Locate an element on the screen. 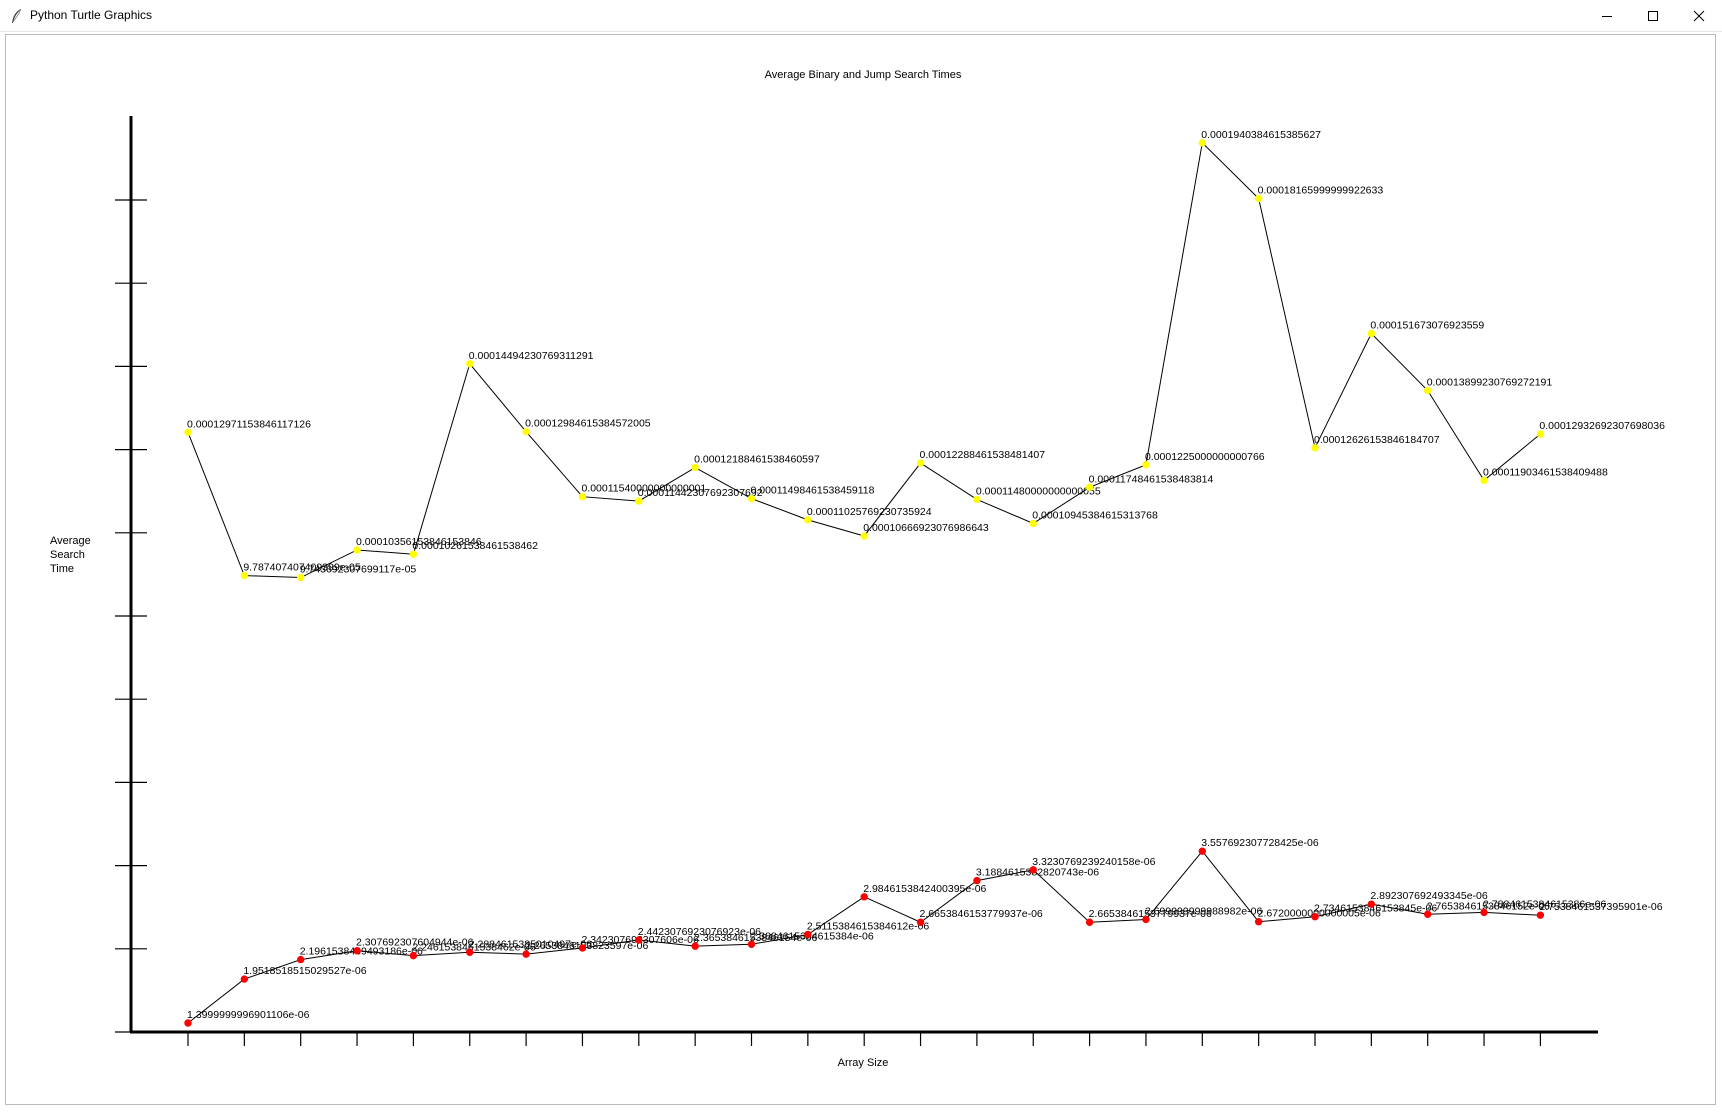 The image size is (1722, 1112). data-label: 1.9518518515029527e-06 is located at coordinates (304, 971).